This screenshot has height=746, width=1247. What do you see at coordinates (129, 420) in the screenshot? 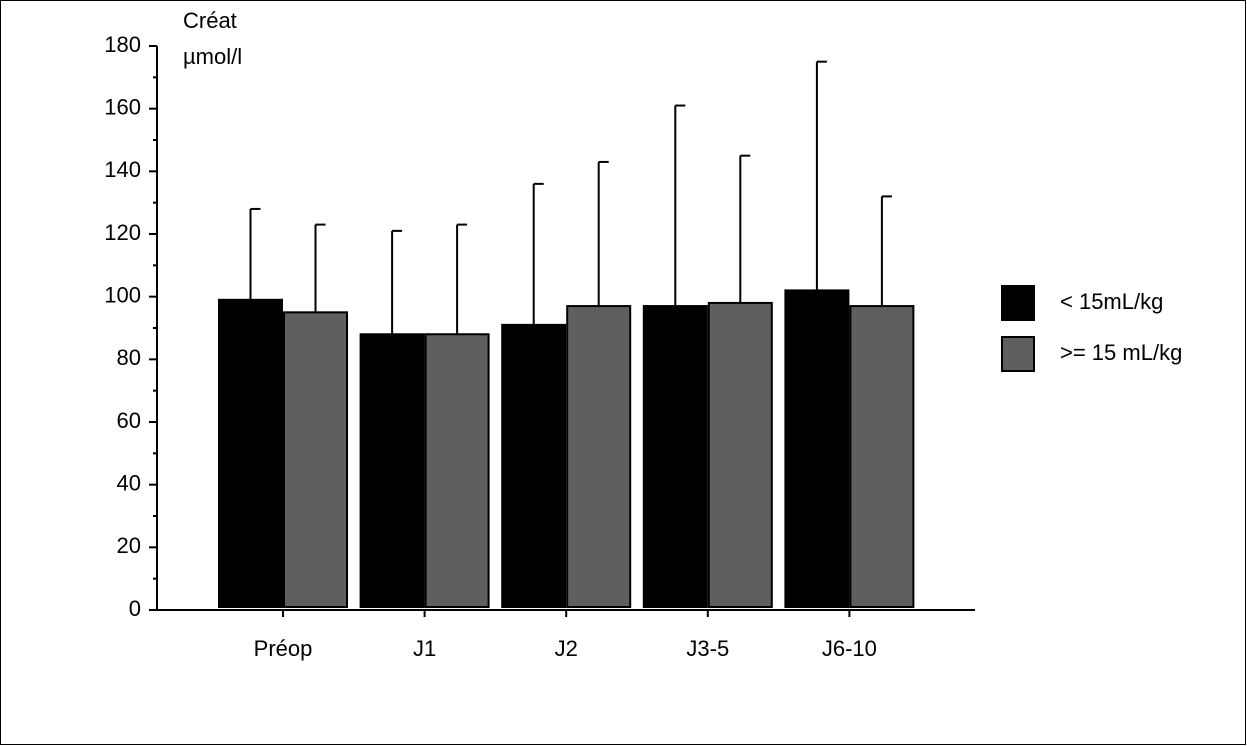
I see `y-tick-label: 60` at bounding box center [129, 420].